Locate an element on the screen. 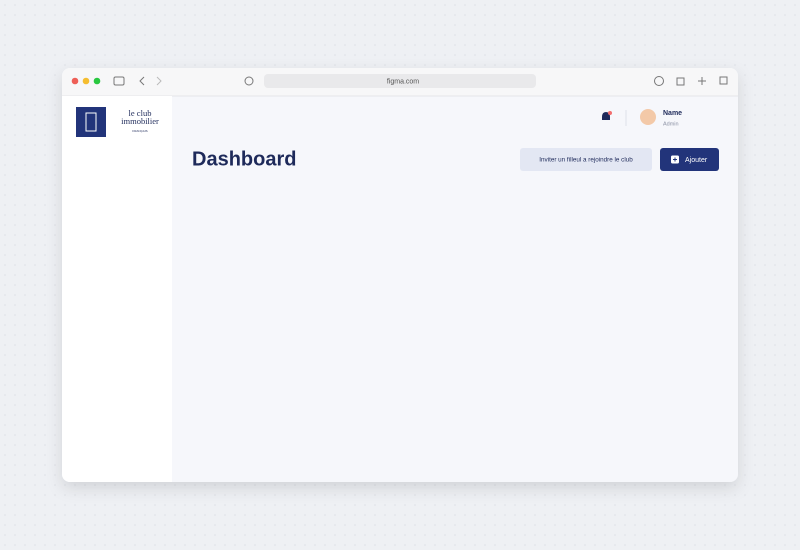 This screenshot has width=800, height=550. logo-subtext: FRANÇAIS is located at coordinates (139, 131).